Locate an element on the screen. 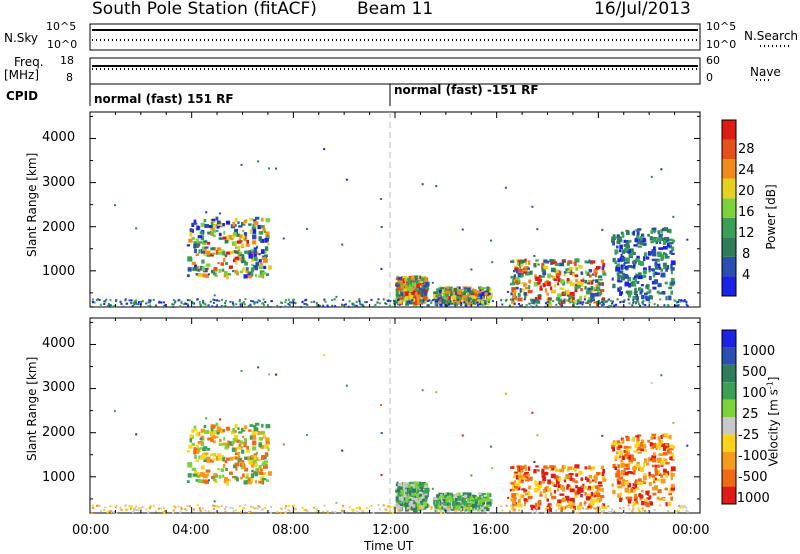 This screenshot has width=800, height=554. vel-cbar-tick-25: 25 is located at coordinates (750, 414).